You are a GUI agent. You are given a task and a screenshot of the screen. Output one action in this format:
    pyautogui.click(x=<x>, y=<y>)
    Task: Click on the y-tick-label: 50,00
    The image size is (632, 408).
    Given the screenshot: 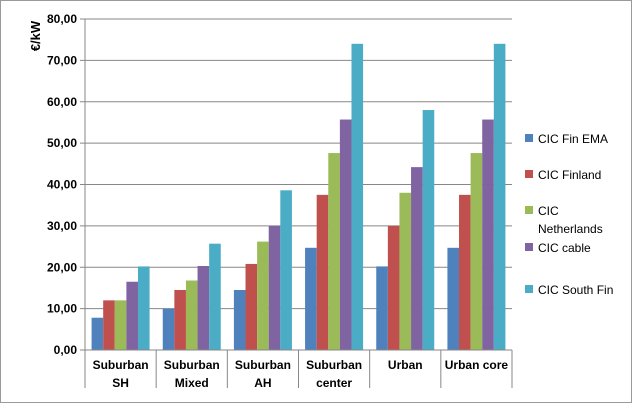 What is the action you would take?
    pyautogui.click(x=62, y=143)
    